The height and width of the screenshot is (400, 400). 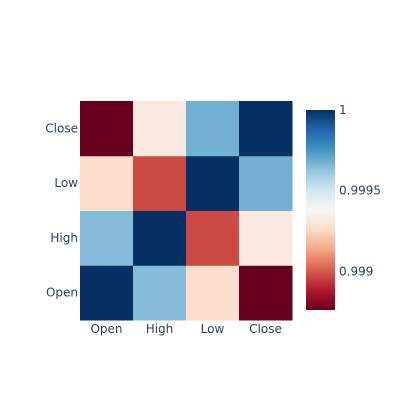 What do you see at coordinates (160, 129) in the screenshot?
I see `heatmap-cell-close-high` at bounding box center [160, 129].